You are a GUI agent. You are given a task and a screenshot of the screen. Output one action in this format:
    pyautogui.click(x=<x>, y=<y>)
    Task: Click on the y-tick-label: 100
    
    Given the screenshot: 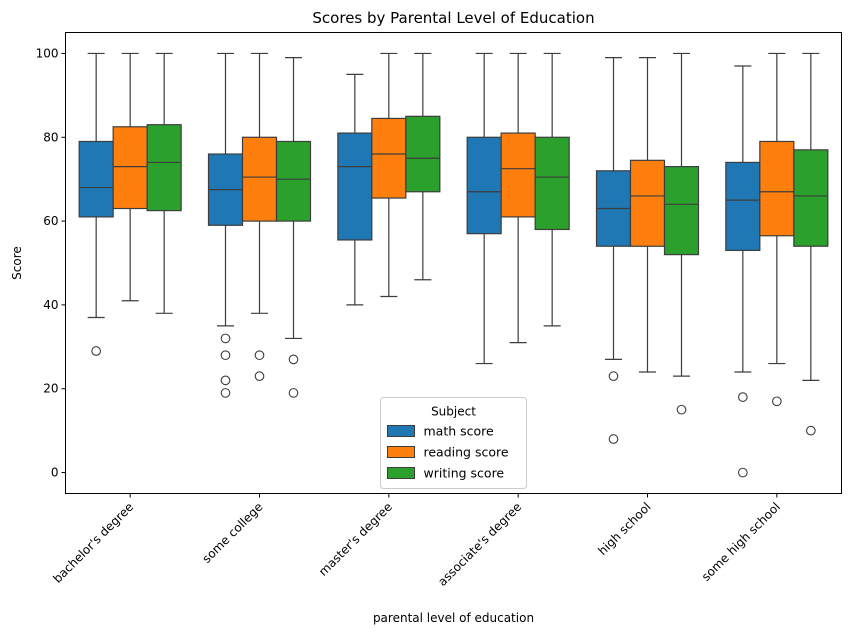 What is the action you would take?
    pyautogui.click(x=47, y=53)
    